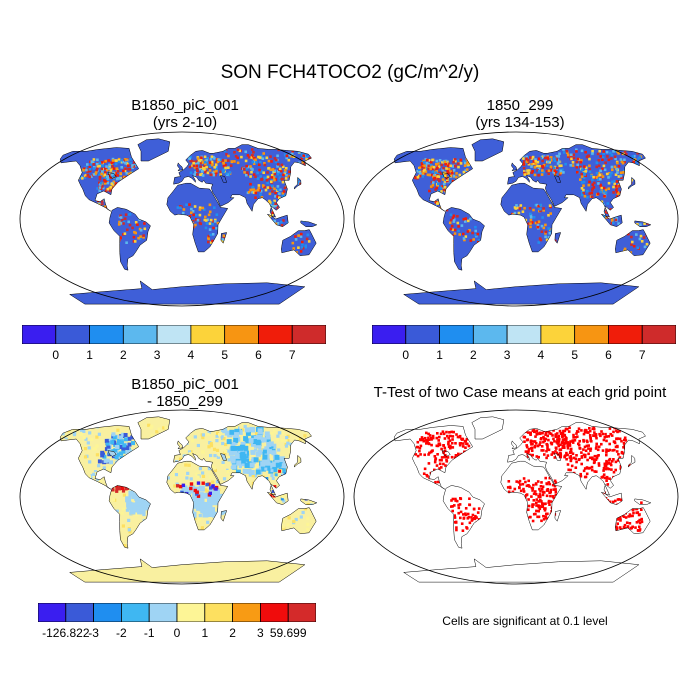 The width and height of the screenshot is (700, 700). I want to click on colorbar-swatch, so click(107, 612).